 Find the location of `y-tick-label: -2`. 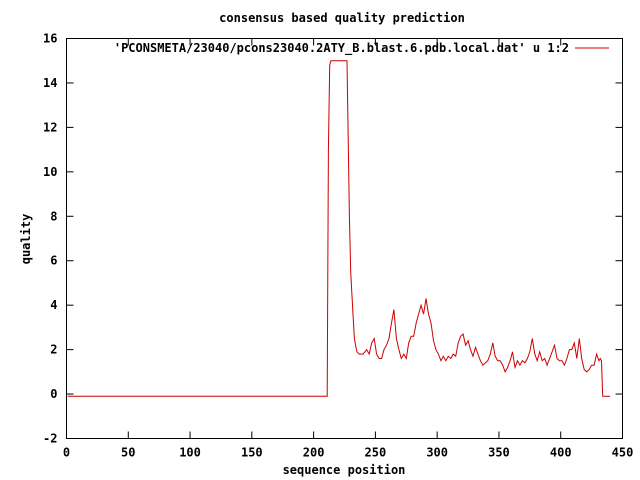

y-tick-label: -2 is located at coordinates (50, 439).